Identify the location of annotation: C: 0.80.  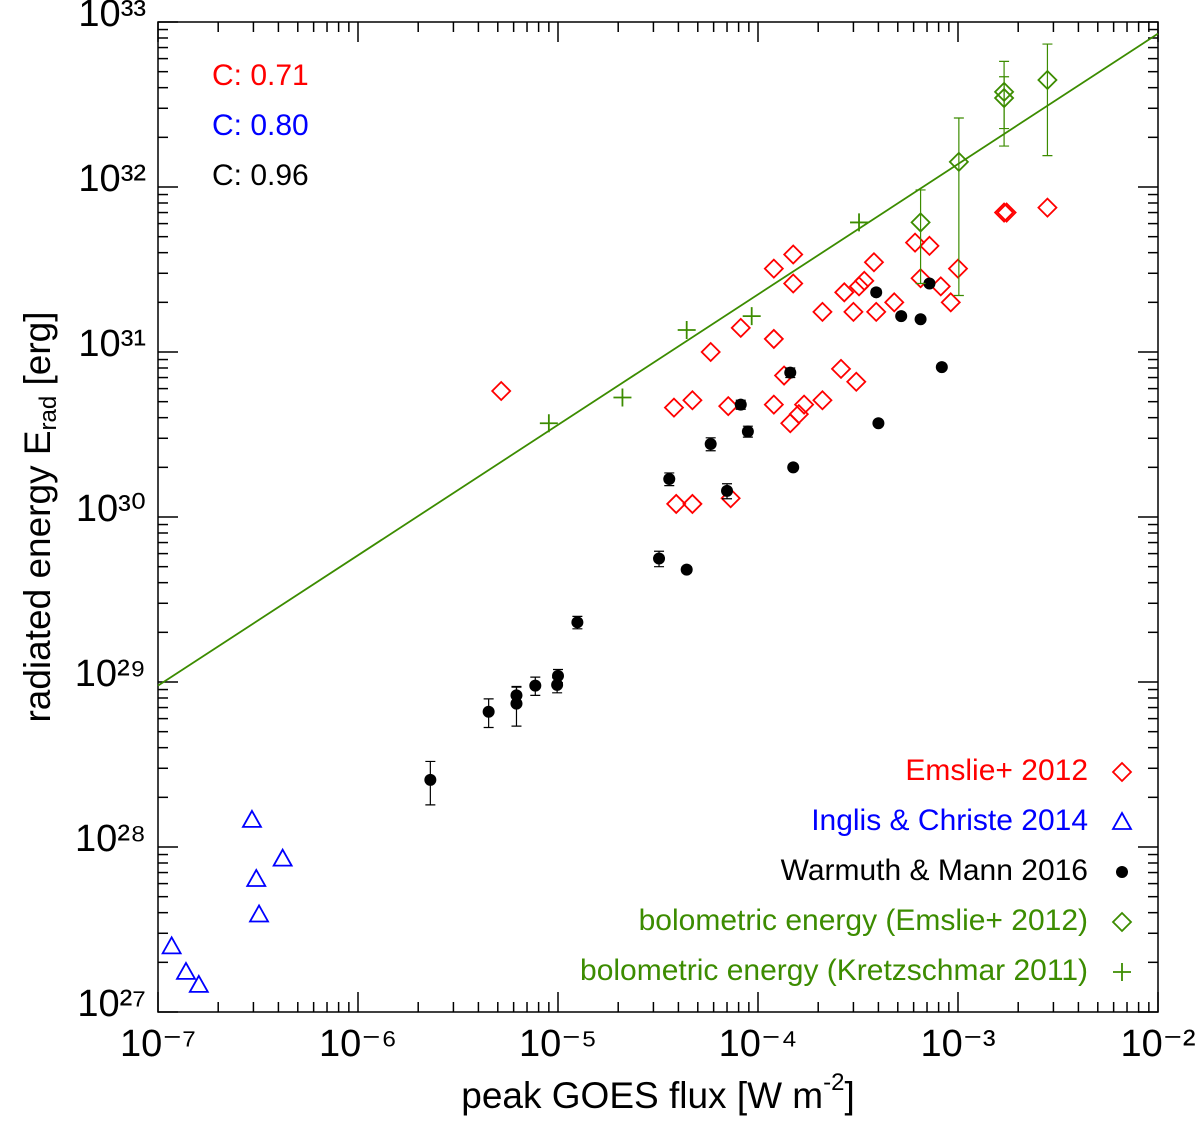
(260, 125).